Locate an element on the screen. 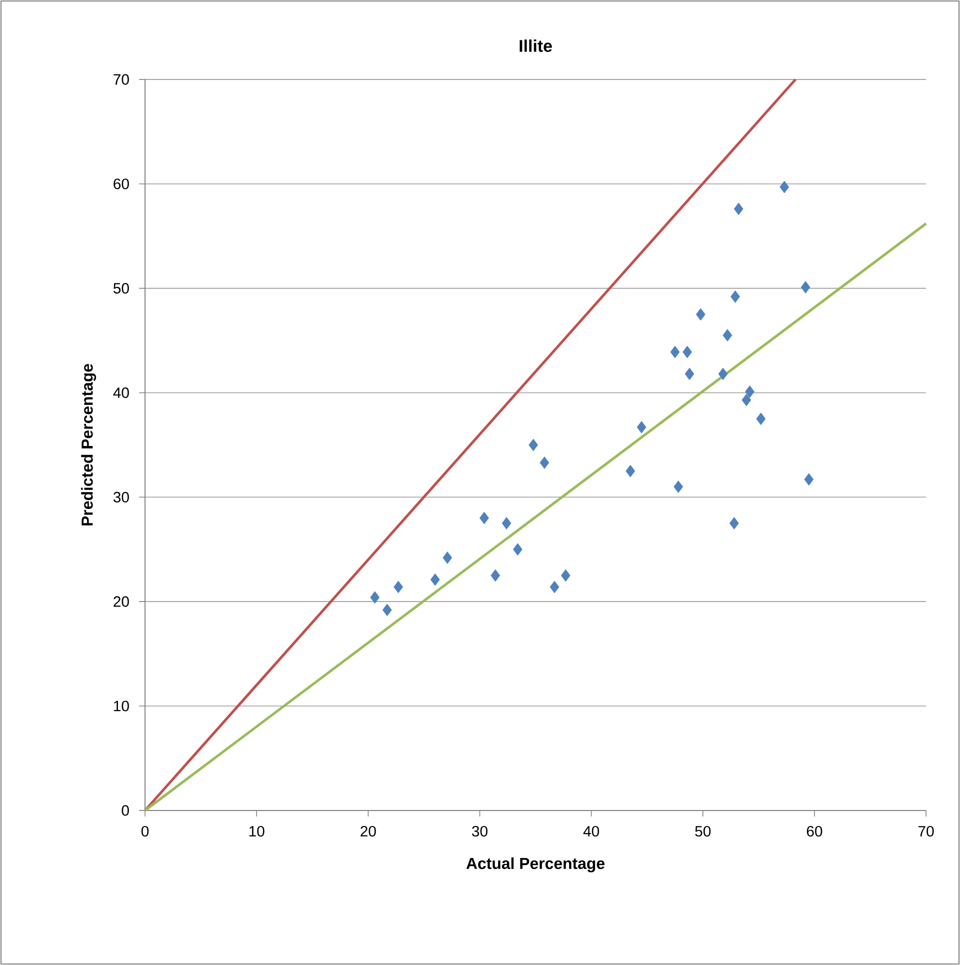 Image resolution: width=960 pixels, height=965 pixels. y-tick-label: 20 is located at coordinates (121, 601).